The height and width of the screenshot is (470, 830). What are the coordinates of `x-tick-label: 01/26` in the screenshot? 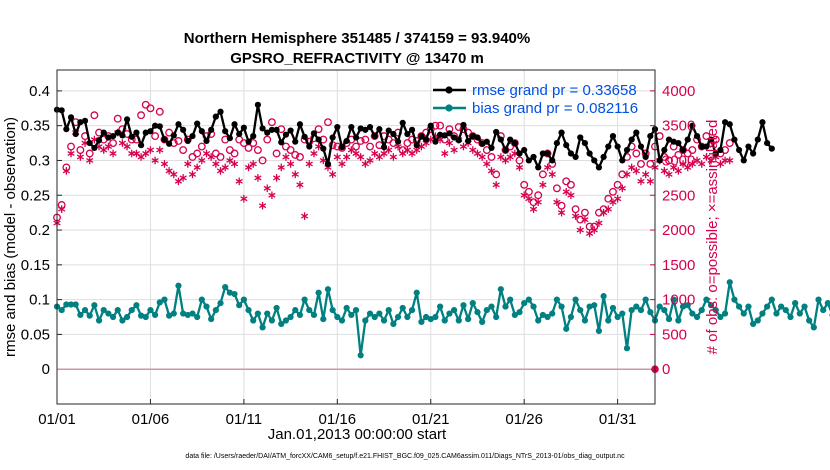 It's located at (524, 419).